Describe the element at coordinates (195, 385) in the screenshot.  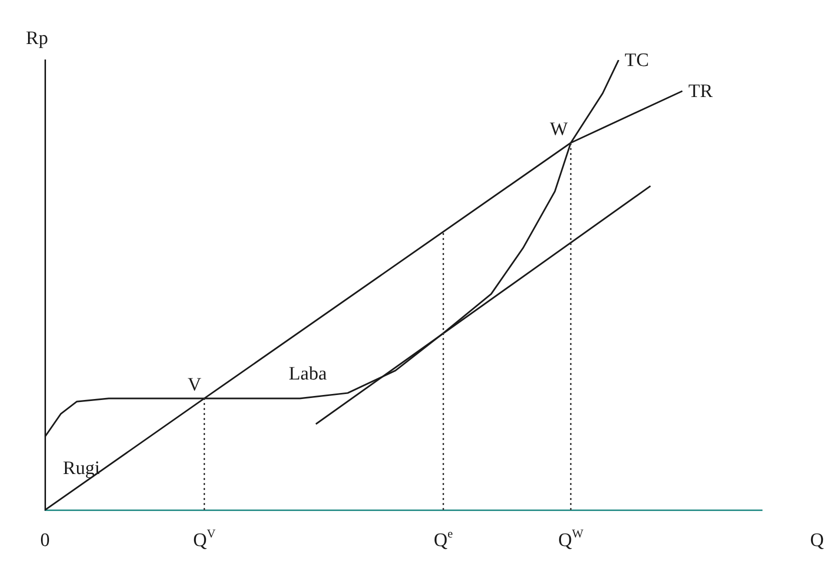
I see `annotation: V` at that location.